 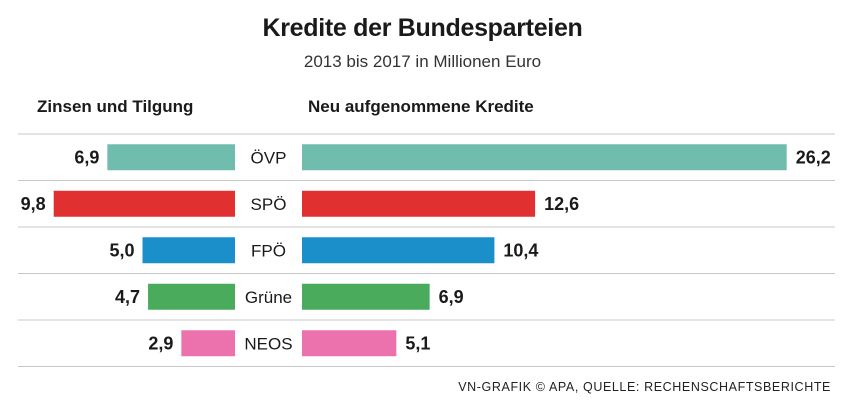 What do you see at coordinates (520, 250) in the screenshot?
I see `right-bar-label: 10,4` at bounding box center [520, 250].